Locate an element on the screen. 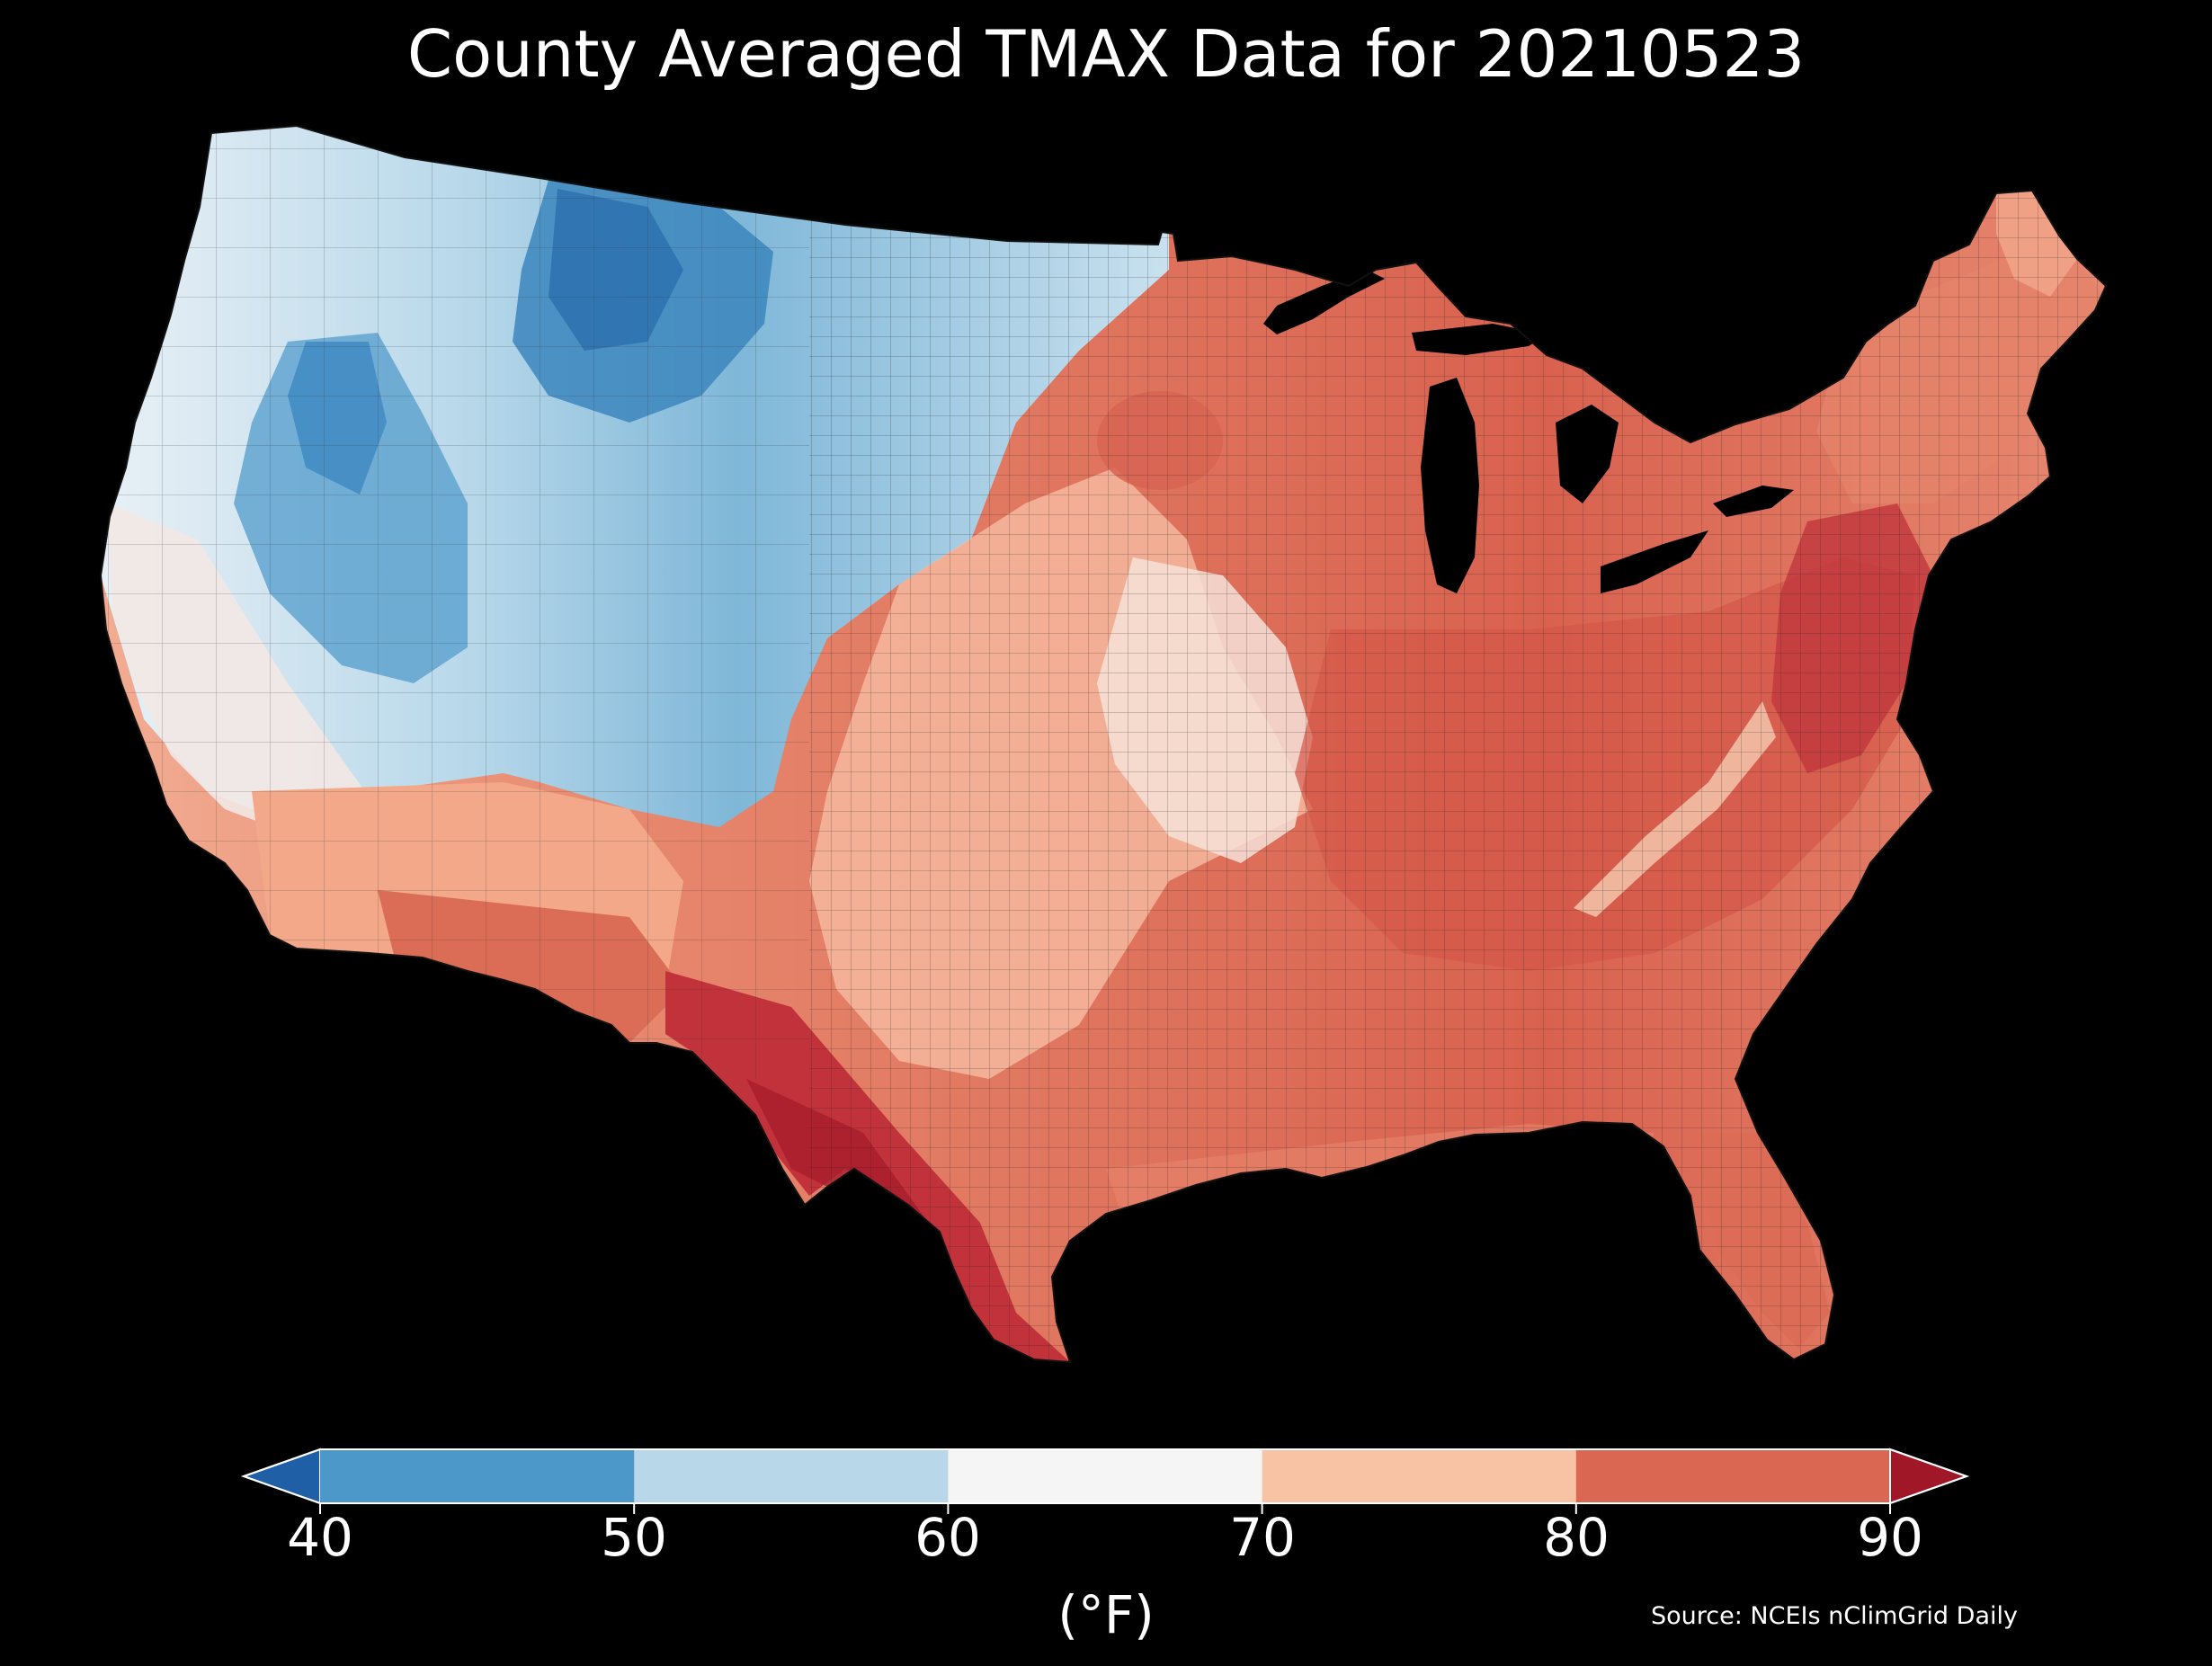  great-lakes is located at coordinates (1528, 432).